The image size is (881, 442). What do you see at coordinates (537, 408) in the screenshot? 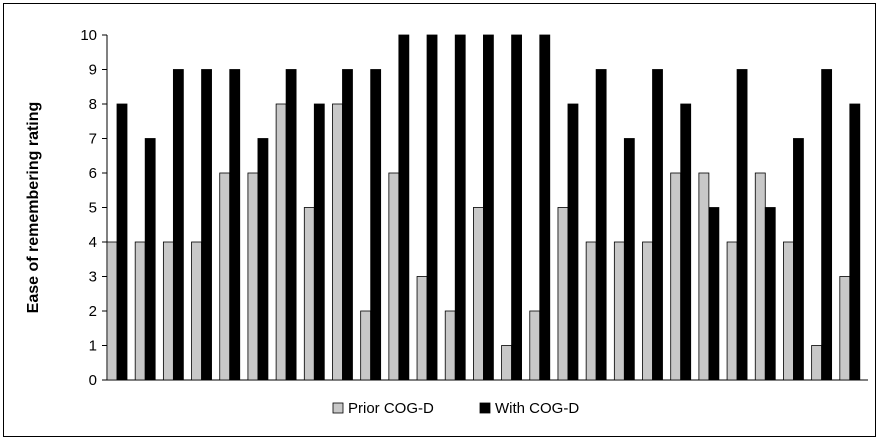
I see `legend-label: With COG-D` at bounding box center [537, 408].